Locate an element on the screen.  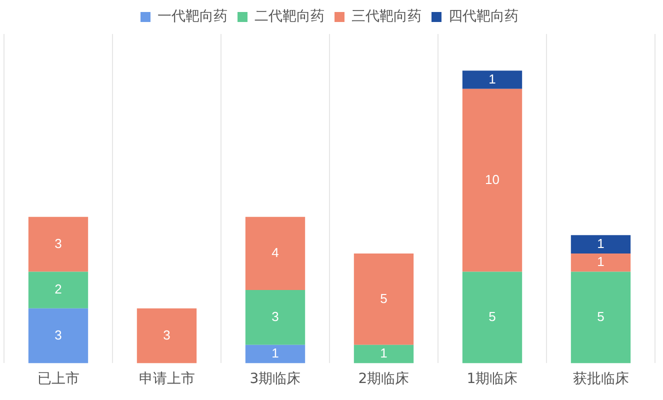
data-label: 2 is located at coordinates (58, 289).